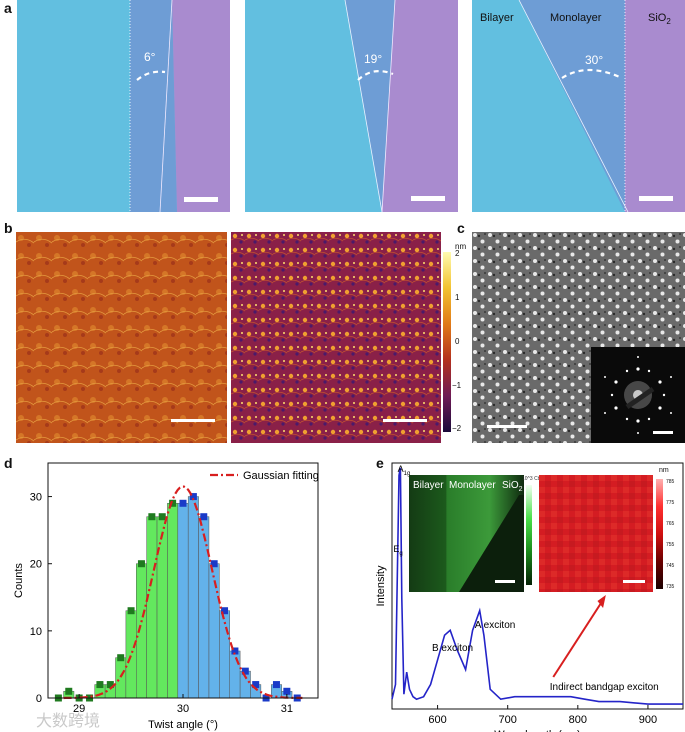  I want to click on panel-d-label: d, so click(8, 463).